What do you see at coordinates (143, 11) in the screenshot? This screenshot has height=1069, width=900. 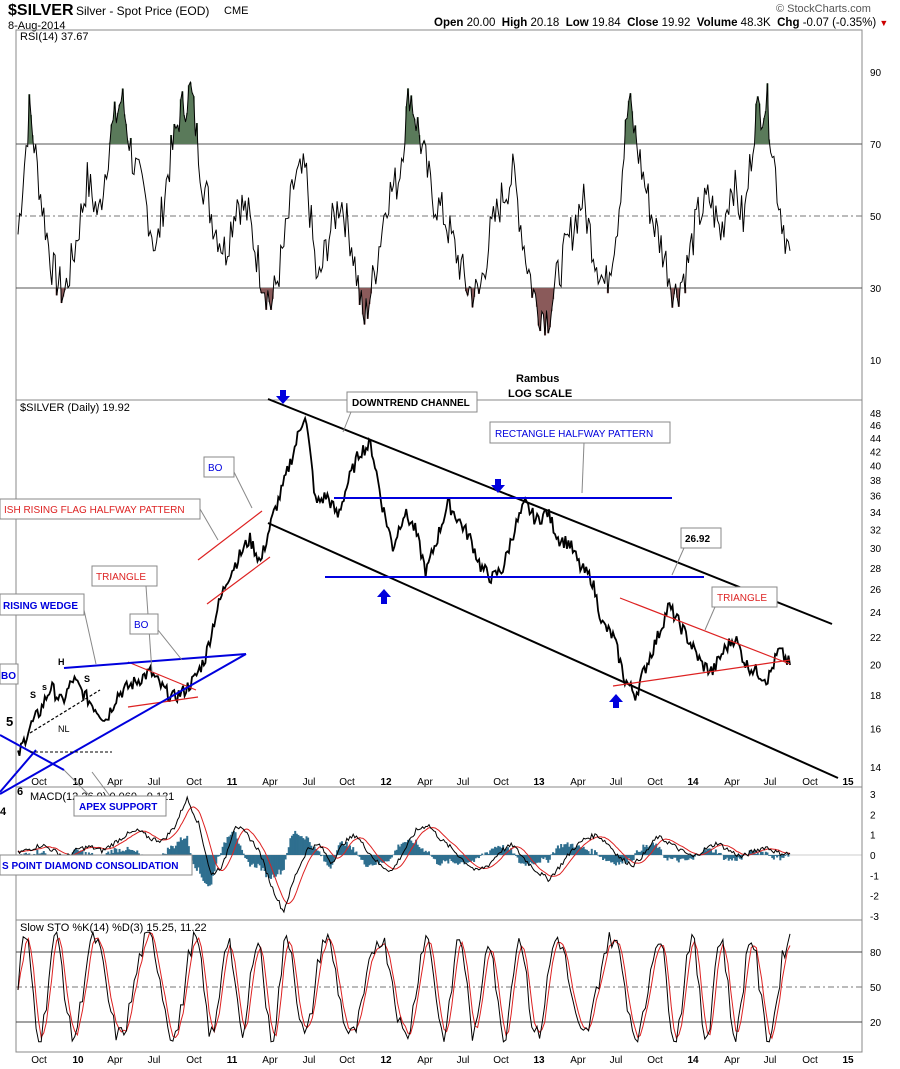 I see `chart-description: Silver - Spot Price (EOD)` at bounding box center [143, 11].